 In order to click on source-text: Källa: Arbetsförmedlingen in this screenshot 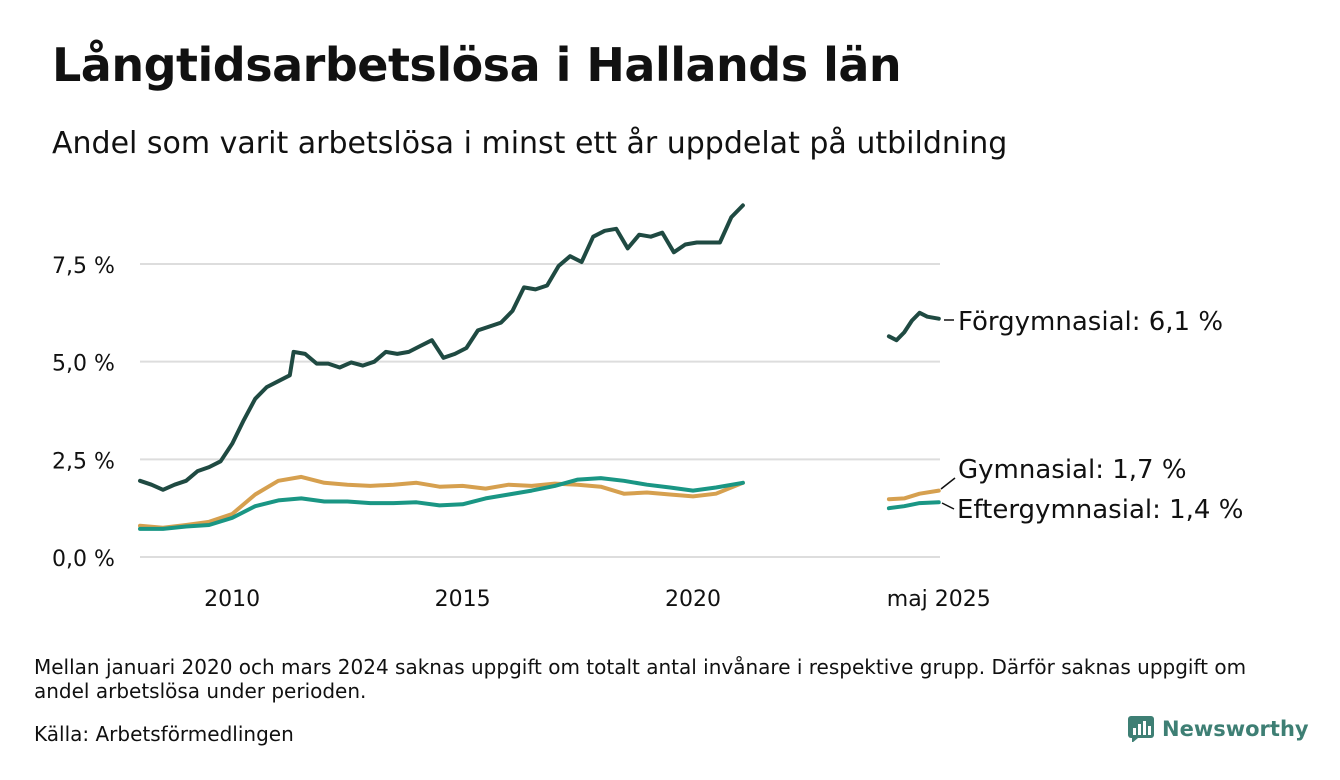, I will do `click(164, 734)`.